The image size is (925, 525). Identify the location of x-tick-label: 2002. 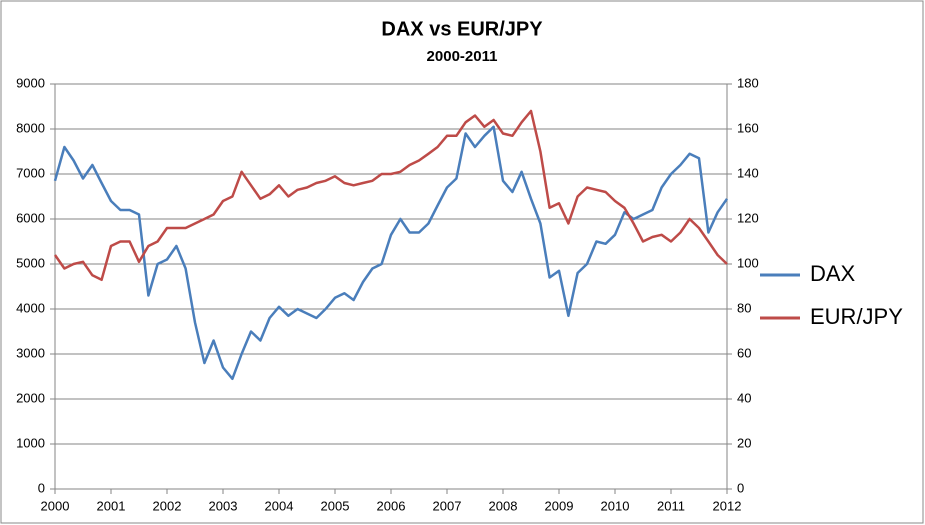
(167, 505).